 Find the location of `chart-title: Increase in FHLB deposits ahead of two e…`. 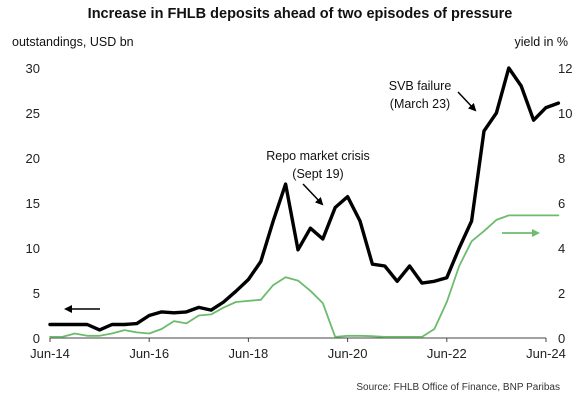

chart-title: Increase in FHLB deposits ahead of two e… is located at coordinates (300, 14).